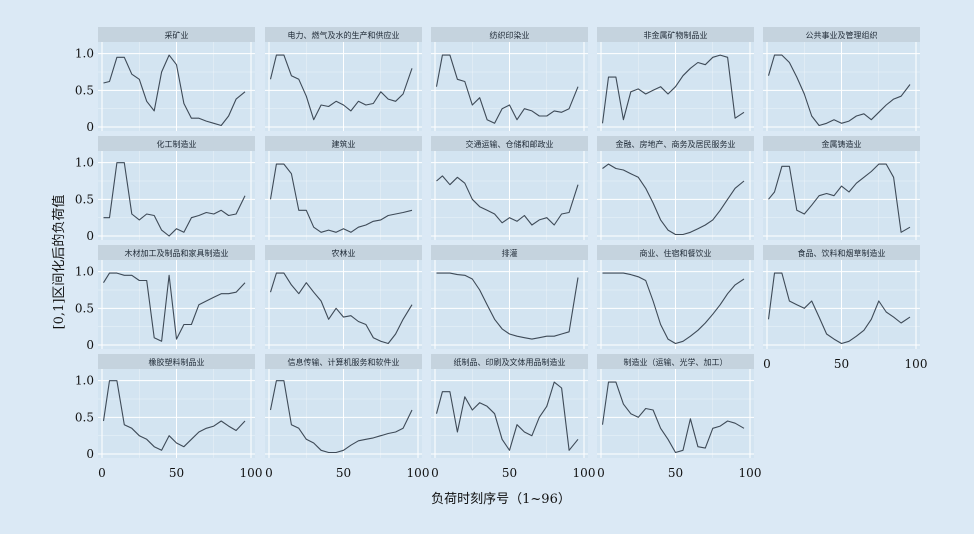  What do you see at coordinates (84, 254) in the screenshot?
I see `y-tick-labels: 0 0.5 1.0 0 0.5 1.0 0 0.5 1.0 0 0.5 1.0` at bounding box center [84, 254].